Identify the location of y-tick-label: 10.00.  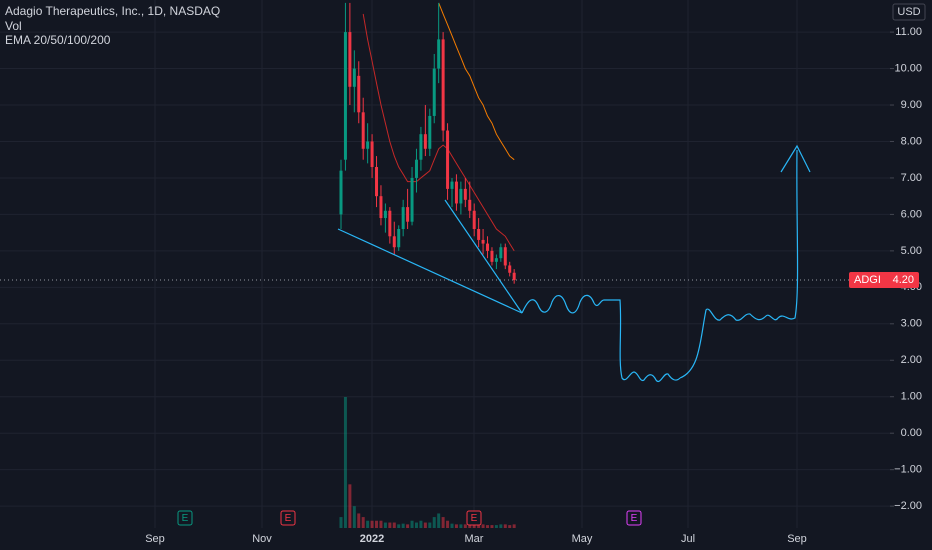
(908, 68).